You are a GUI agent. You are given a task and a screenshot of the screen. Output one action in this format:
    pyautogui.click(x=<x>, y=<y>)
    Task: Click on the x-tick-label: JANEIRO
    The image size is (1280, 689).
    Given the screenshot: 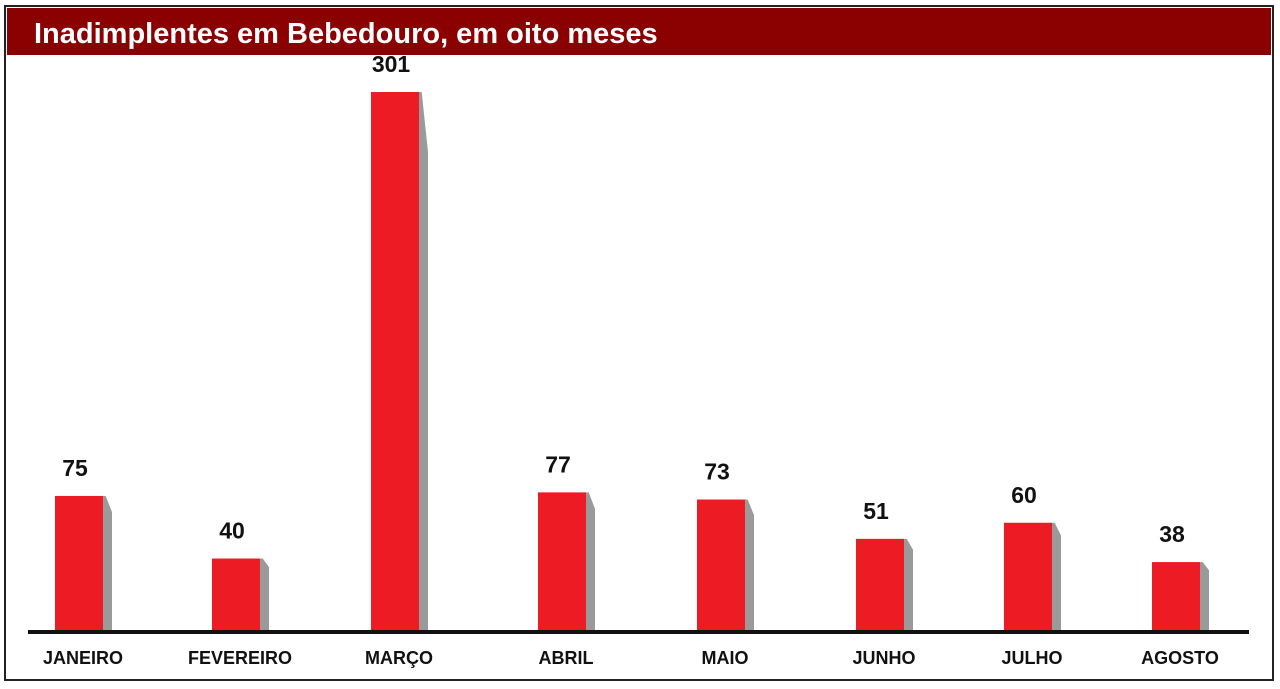 What is the action you would take?
    pyautogui.click(x=83, y=658)
    